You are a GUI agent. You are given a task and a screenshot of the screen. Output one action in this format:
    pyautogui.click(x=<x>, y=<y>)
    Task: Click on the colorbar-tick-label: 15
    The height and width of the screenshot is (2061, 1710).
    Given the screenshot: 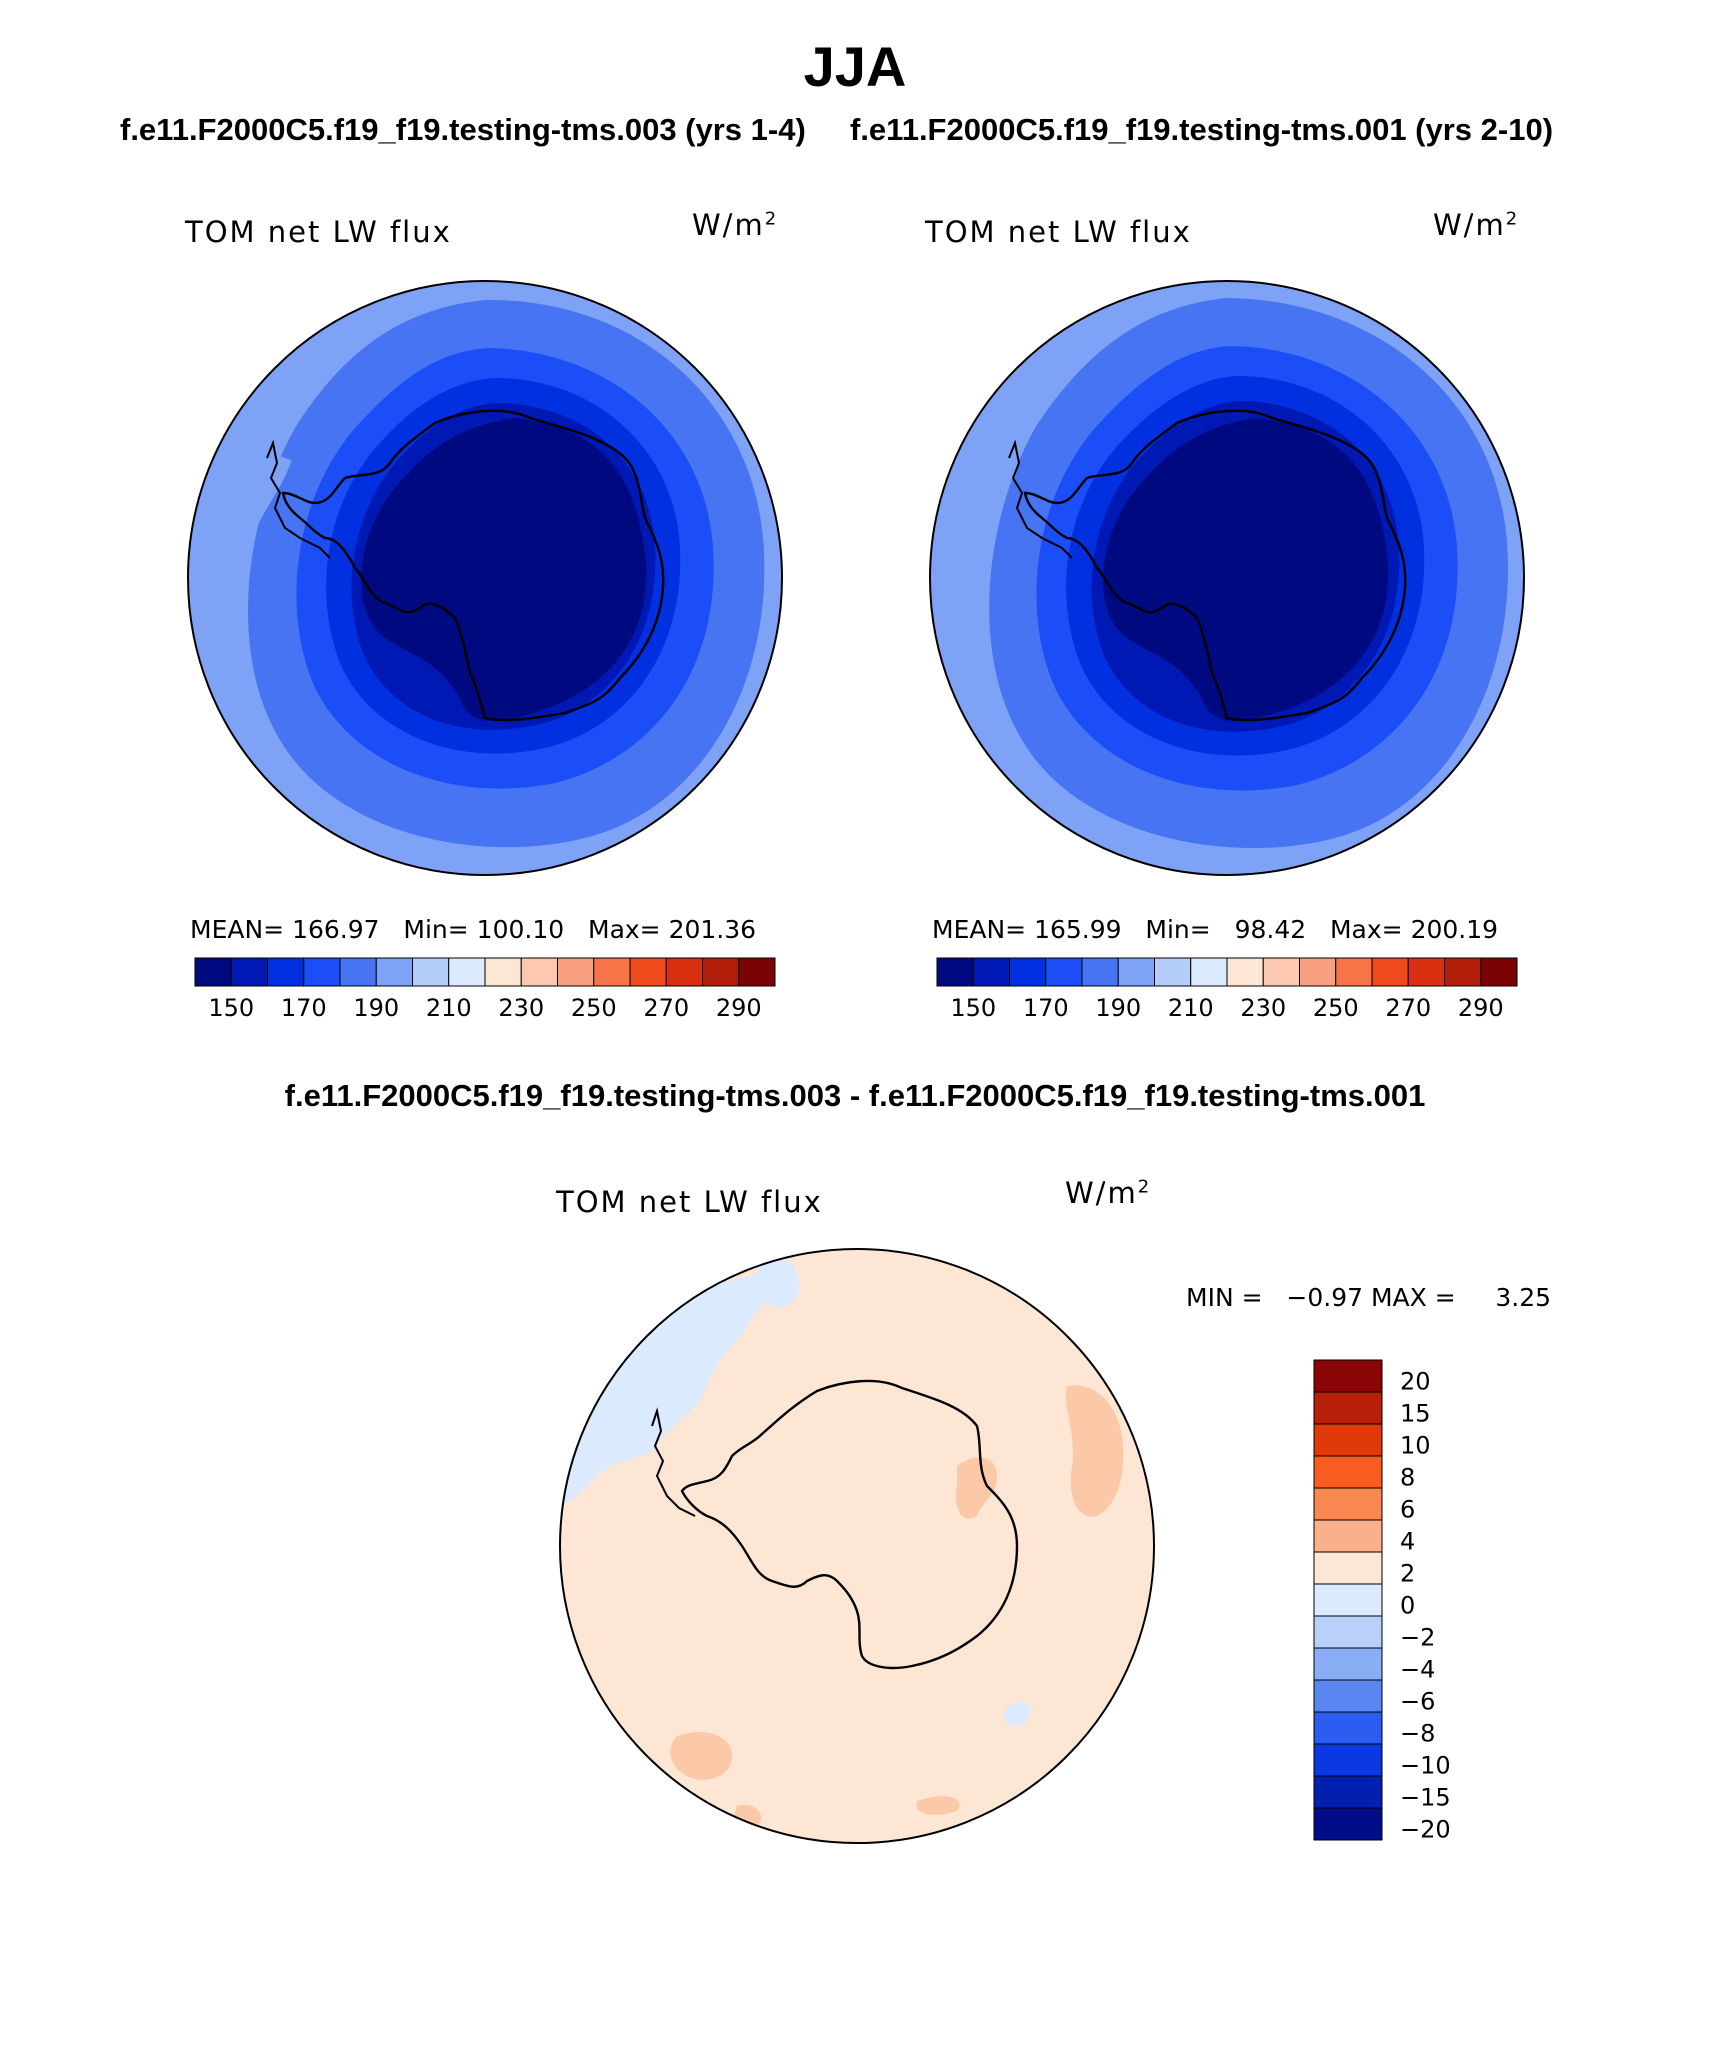 What is the action you would take?
    pyautogui.click(x=1415, y=1414)
    